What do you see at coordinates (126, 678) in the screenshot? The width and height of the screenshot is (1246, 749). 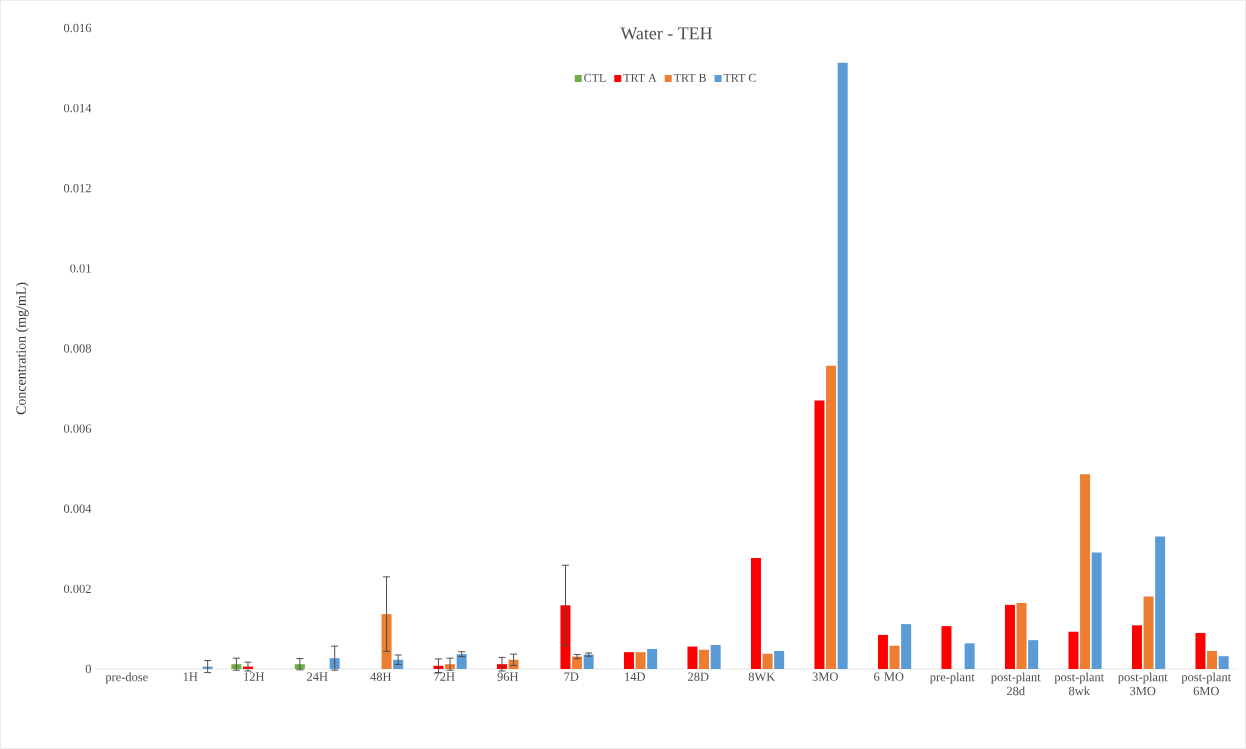 I see `x-tick-label: pre-dose` at bounding box center [126, 678].